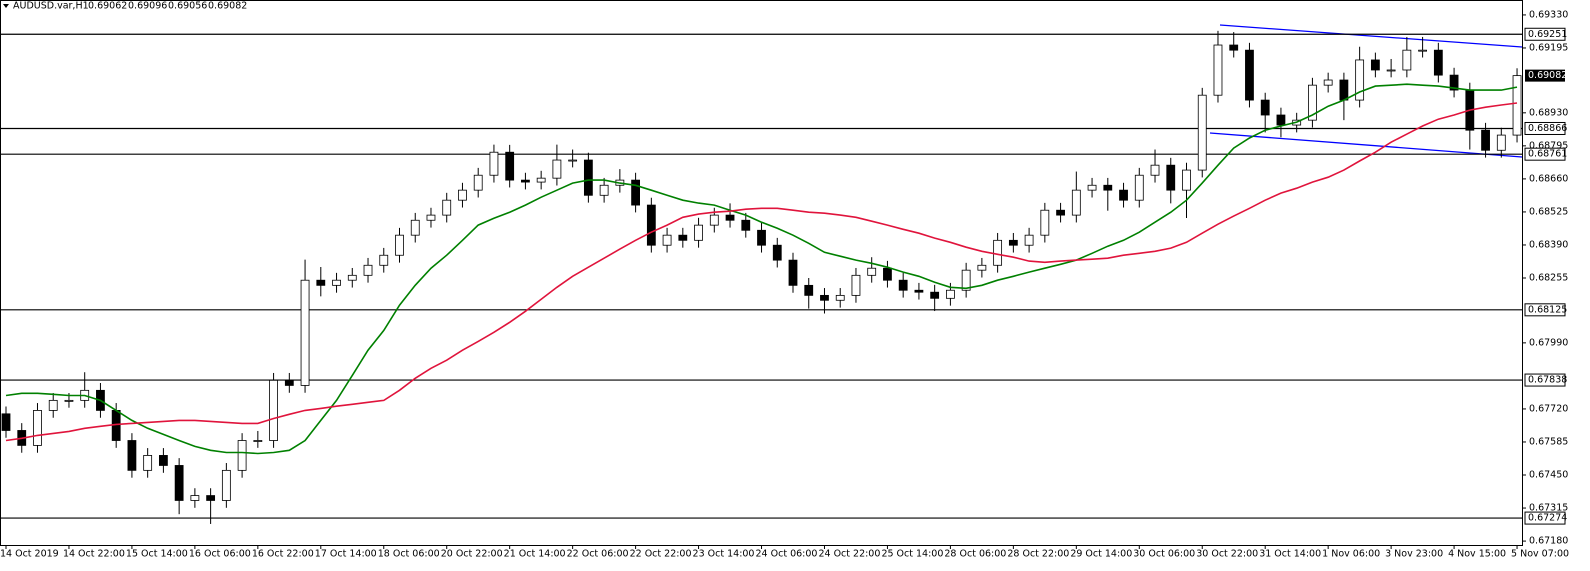 This screenshot has width=1590, height=571. I want to click on level-label: 0.67274, so click(1547, 518).